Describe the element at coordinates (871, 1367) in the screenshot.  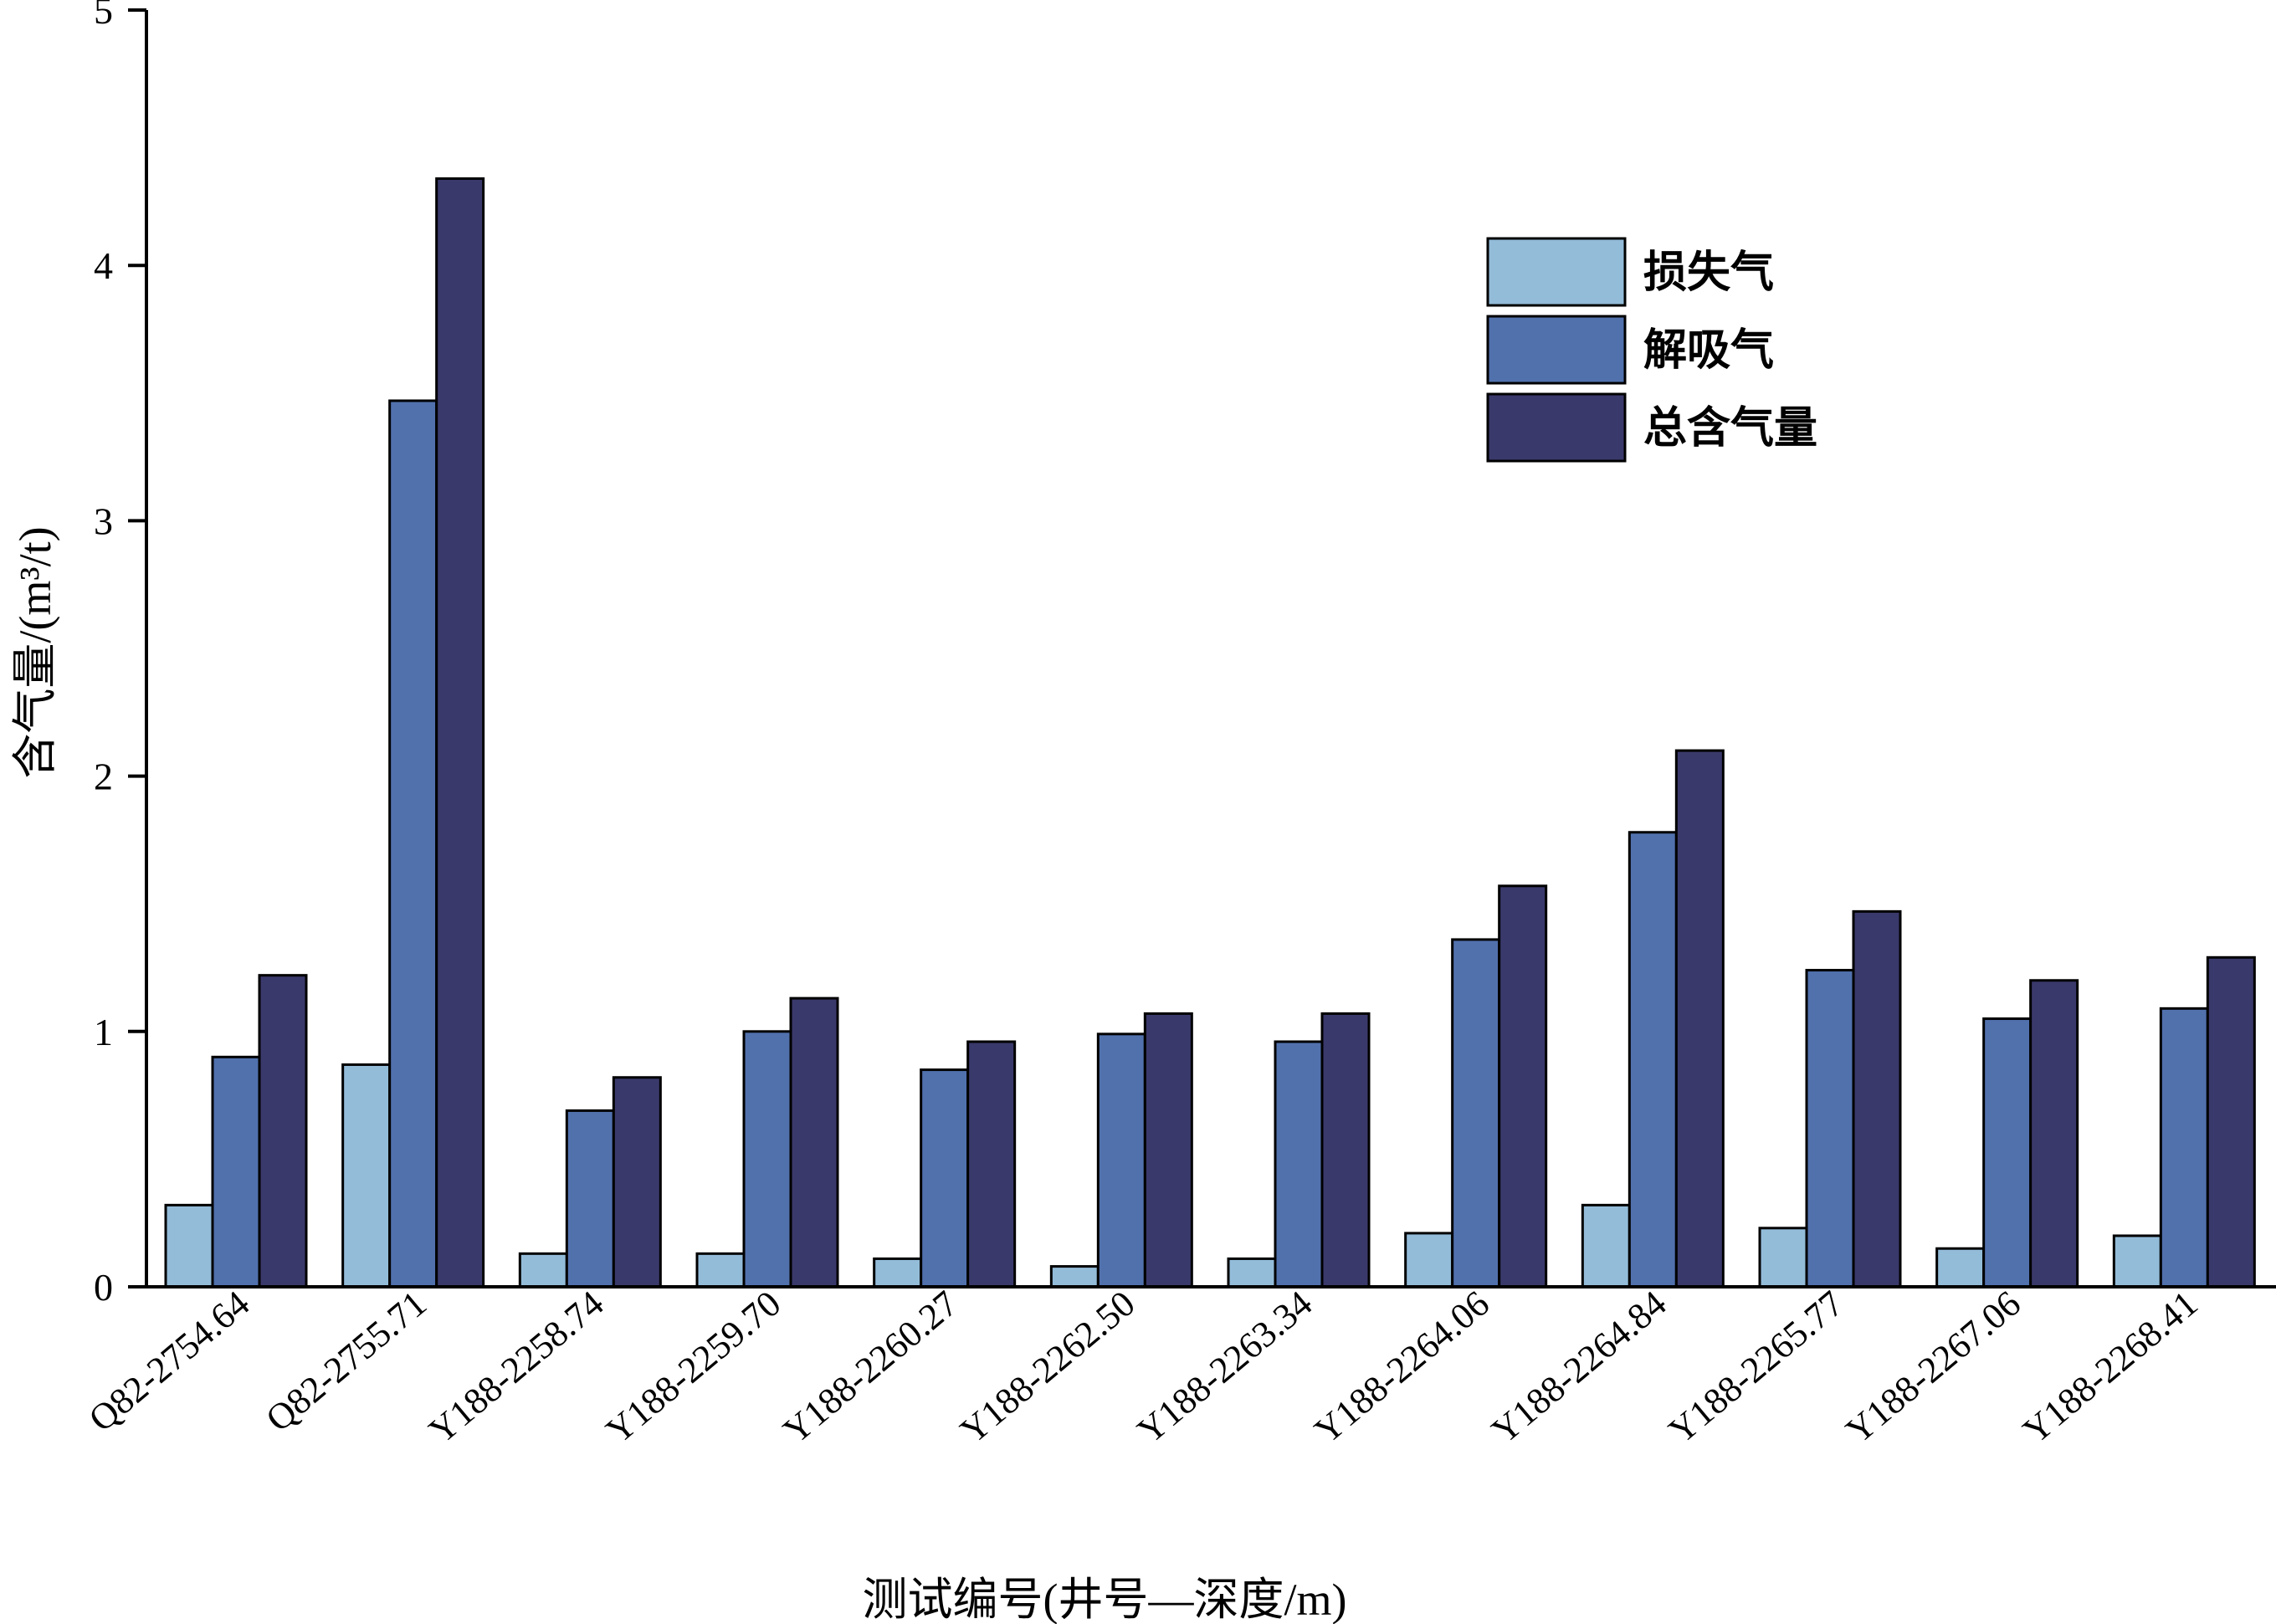
I see `x-tick-label: Y188-2260.27` at that location.